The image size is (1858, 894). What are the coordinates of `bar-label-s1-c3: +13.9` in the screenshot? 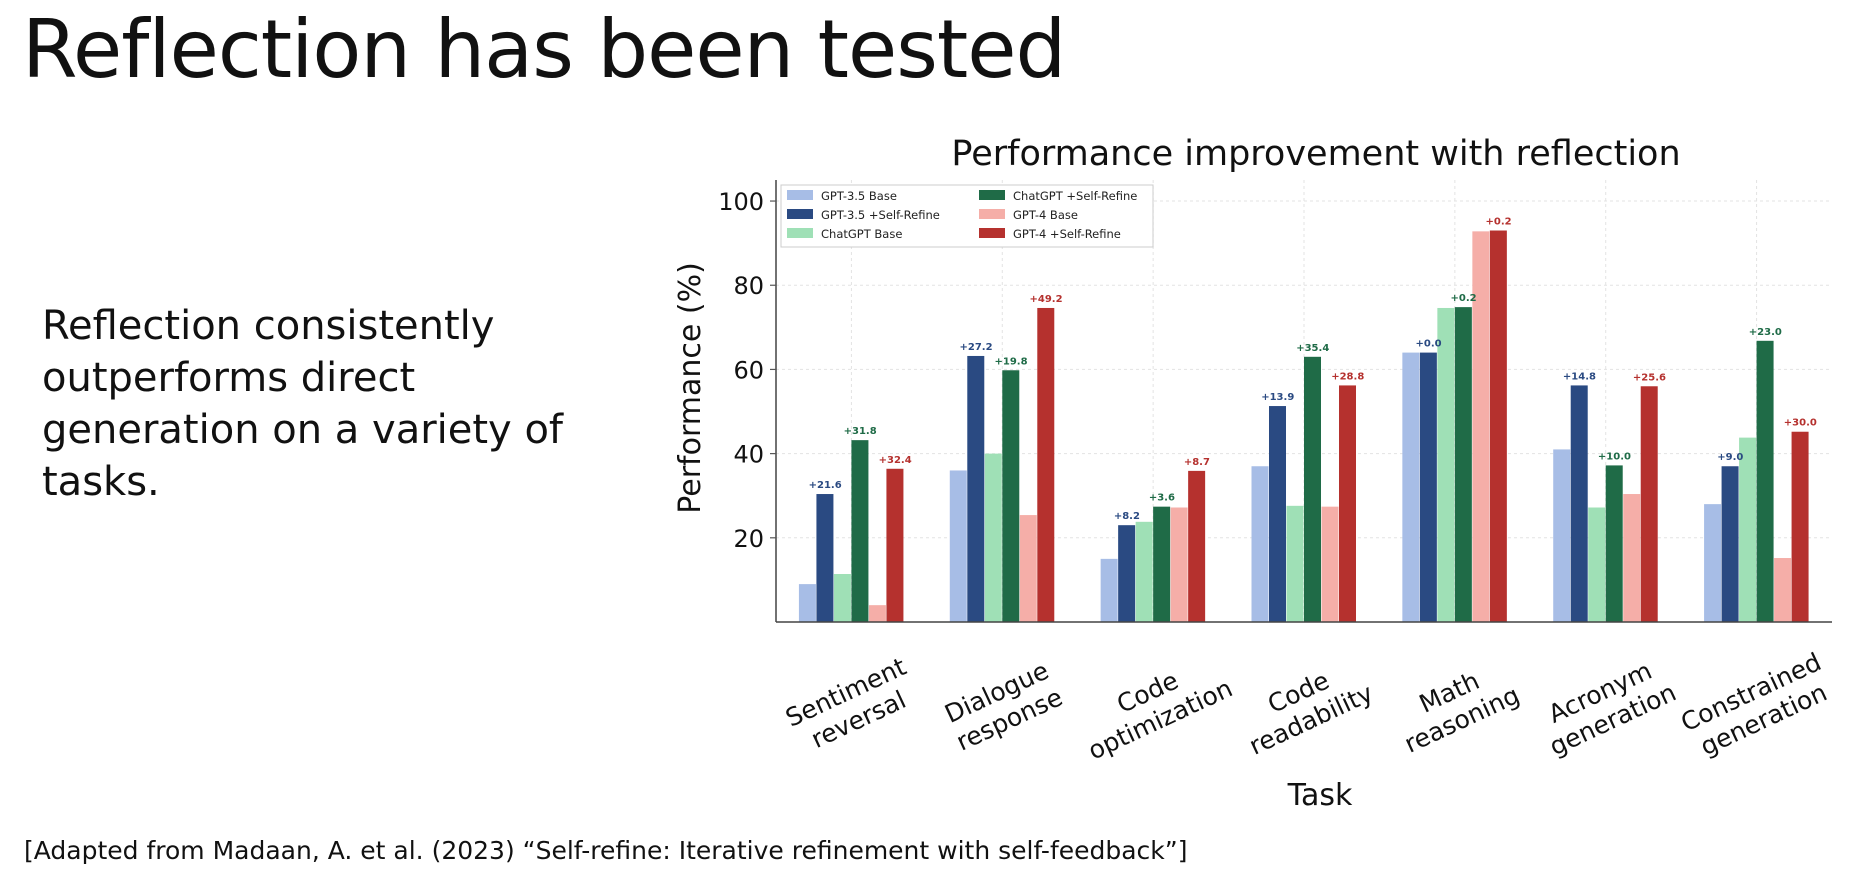 It's located at (1277, 397).